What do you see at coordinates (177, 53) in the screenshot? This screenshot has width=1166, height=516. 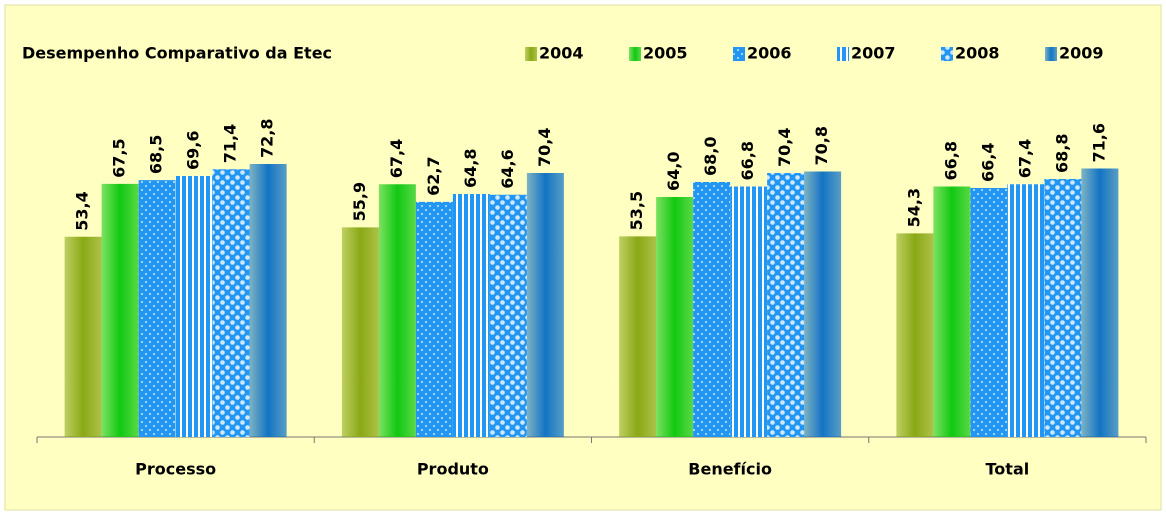 I see `chart-title: Desempenho Comparativo da Etec` at bounding box center [177, 53].